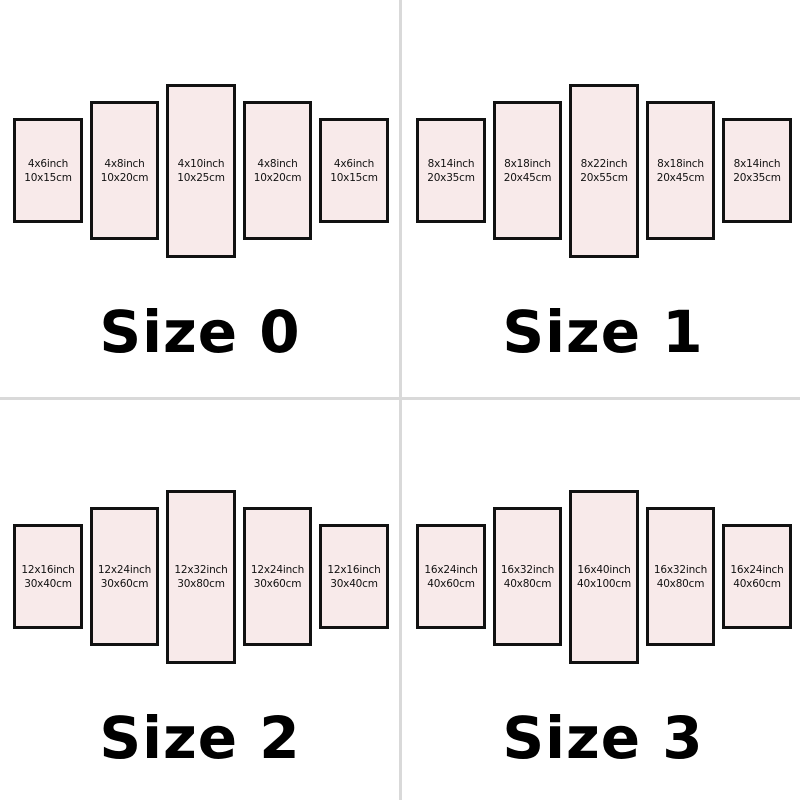 The width and height of the screenshot is (800, 800). I want to click on panel-size-inch: 12x32inch, so click(201, 570).